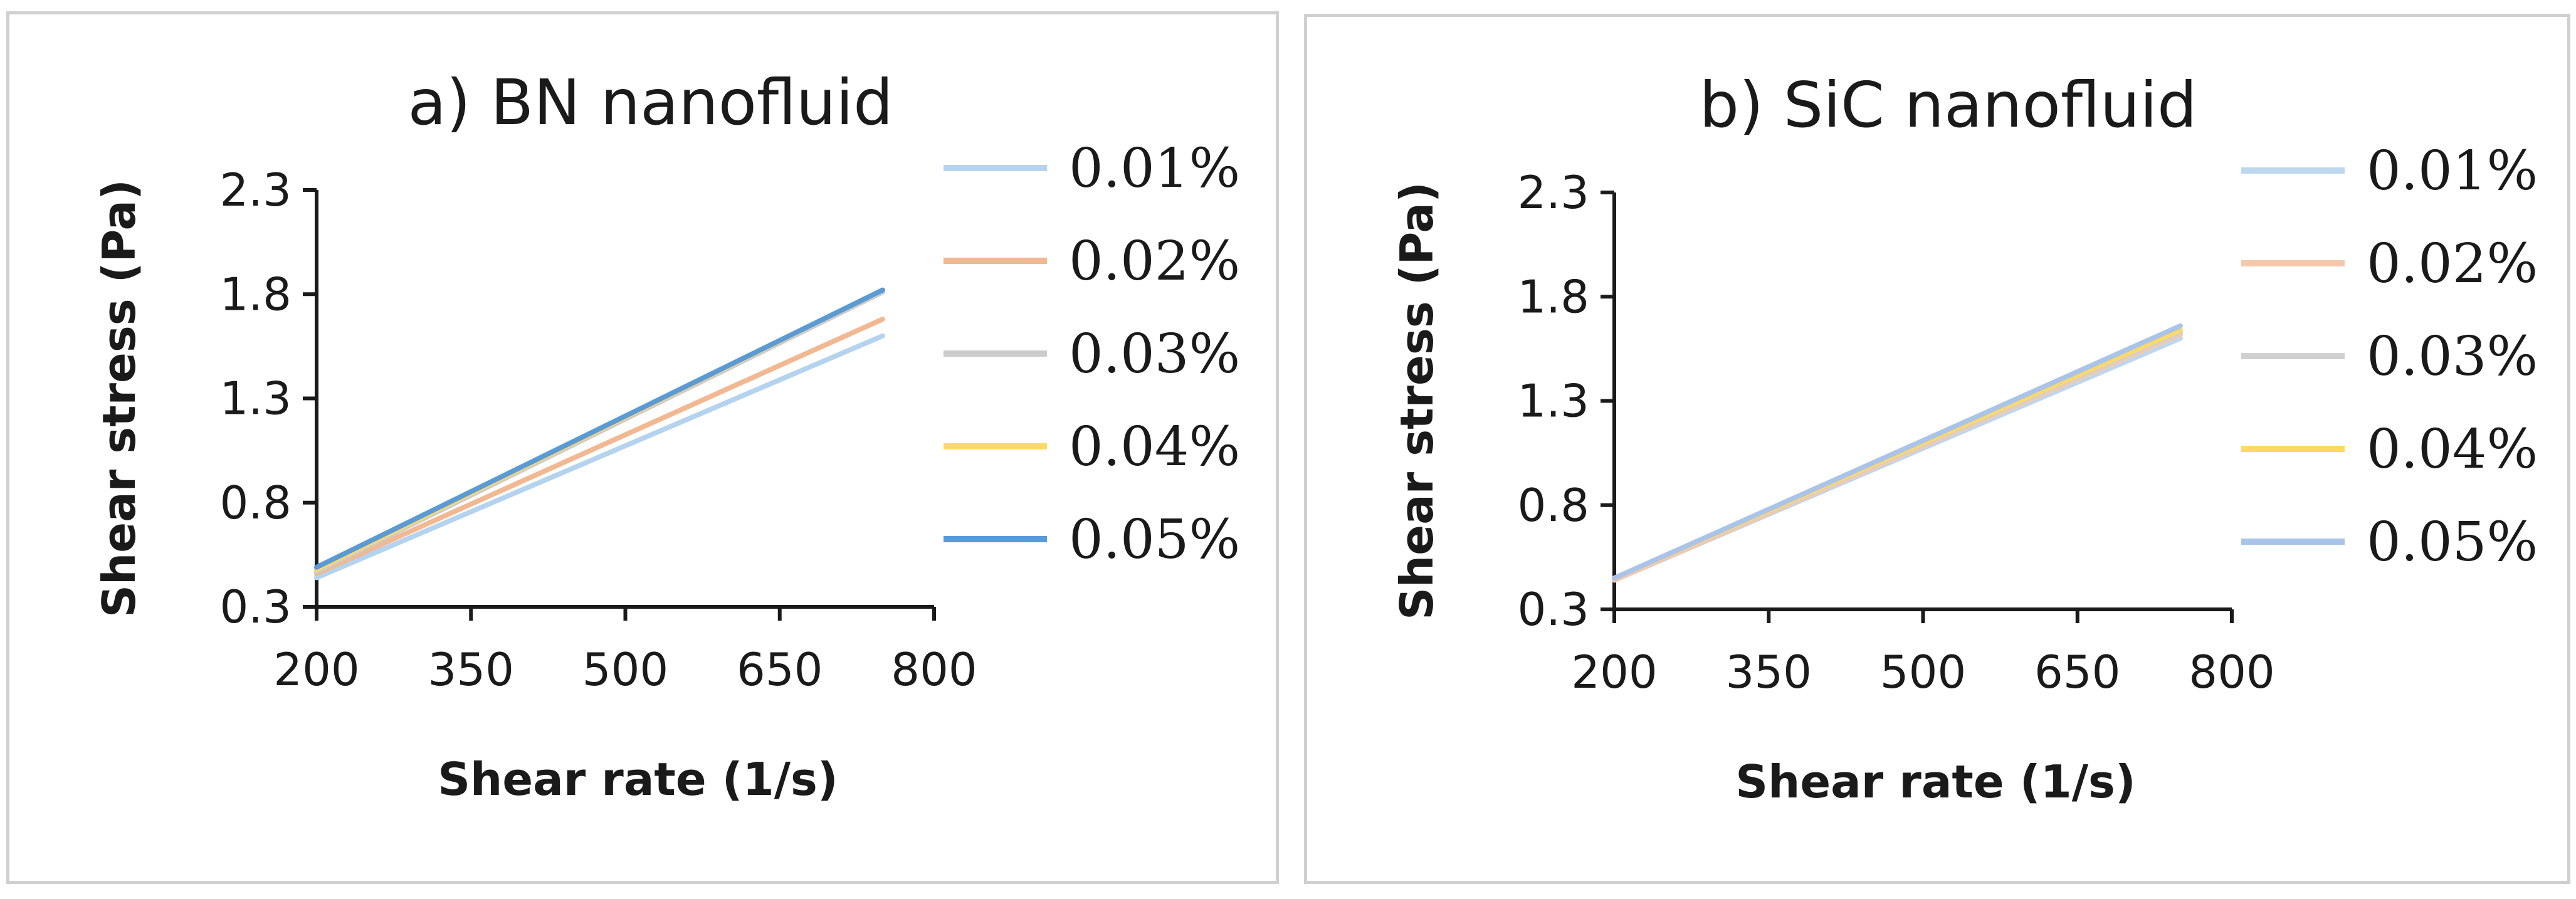  What do you see at coordinates (650, 103) in the screenshot?
I see `chart-title: a) BN nanofluid` at bounding box center [650, 103].